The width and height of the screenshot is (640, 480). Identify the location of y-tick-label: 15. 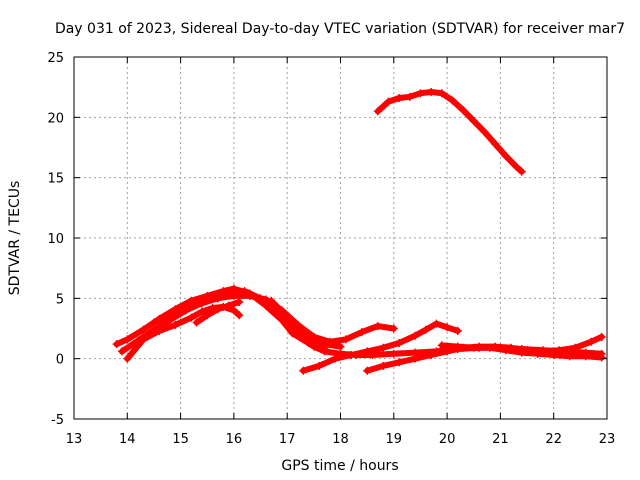
(55, 179).